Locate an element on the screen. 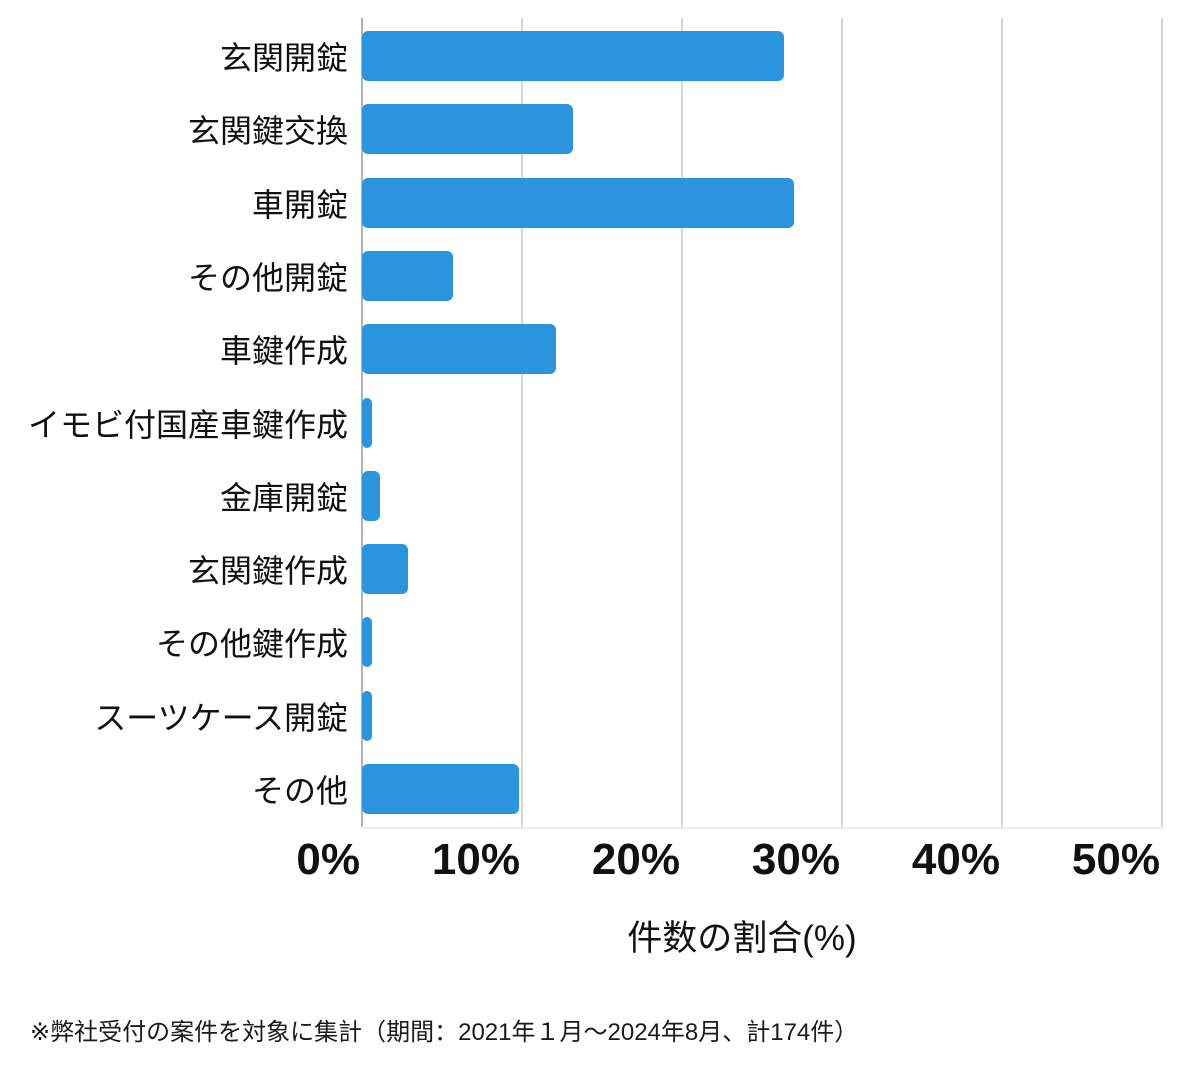 This screenshot has width=1200, height=1069. chart-footnote: ※弊社受付の案件を対象に集計（期間：2021年１月～2024年8月、計174件） is located at coordinates (444, 1032).